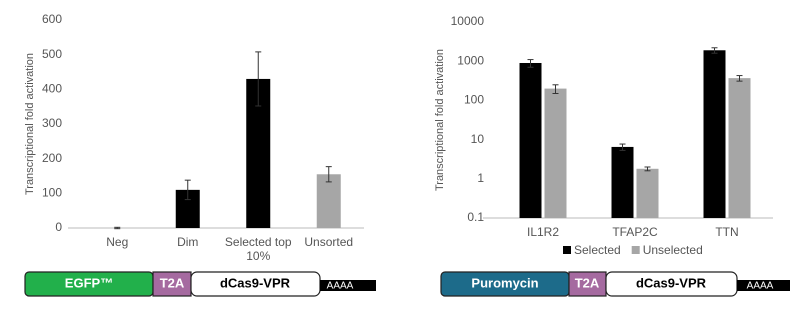 The width and height of the screenshot is (800, 310). Describe the element at coordinates (258, 249) in the screenshot. I see `x-tick-label: Selected top 10%` at that location.